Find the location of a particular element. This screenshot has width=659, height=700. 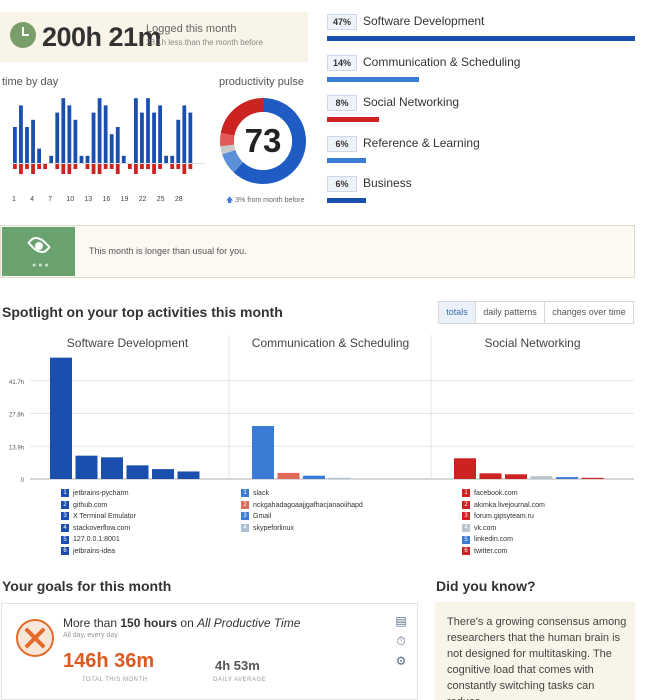

category-name: Business is located at coordinates (387, 183).